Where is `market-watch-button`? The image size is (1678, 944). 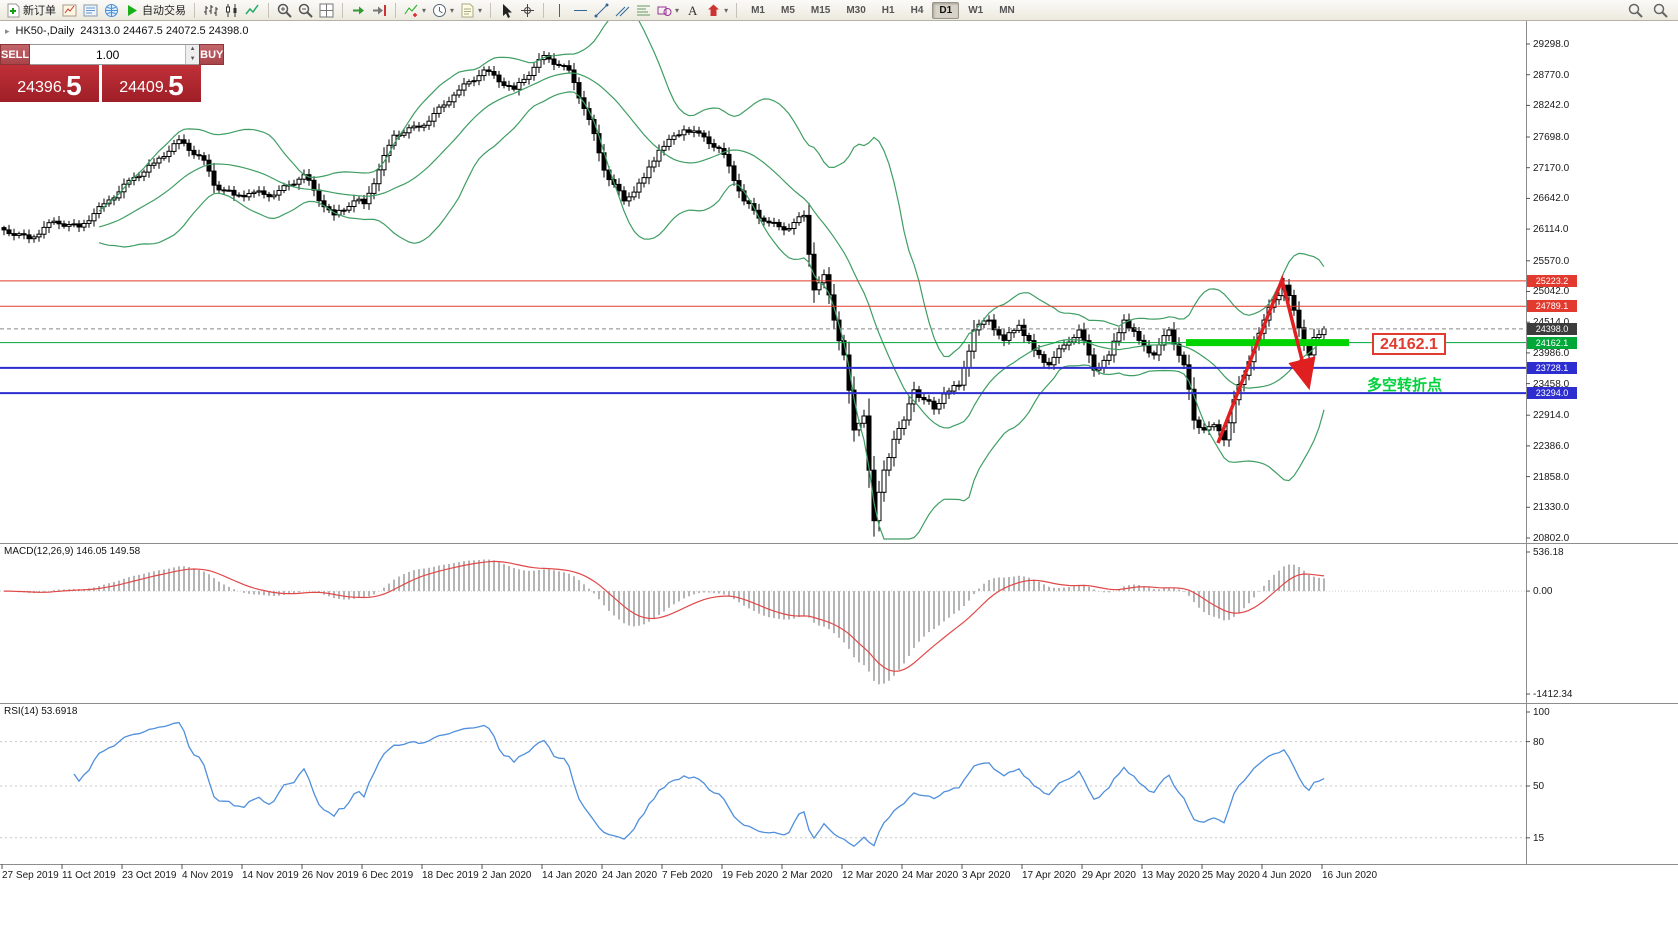
market-watch-button is located at coordinates (111, 10).